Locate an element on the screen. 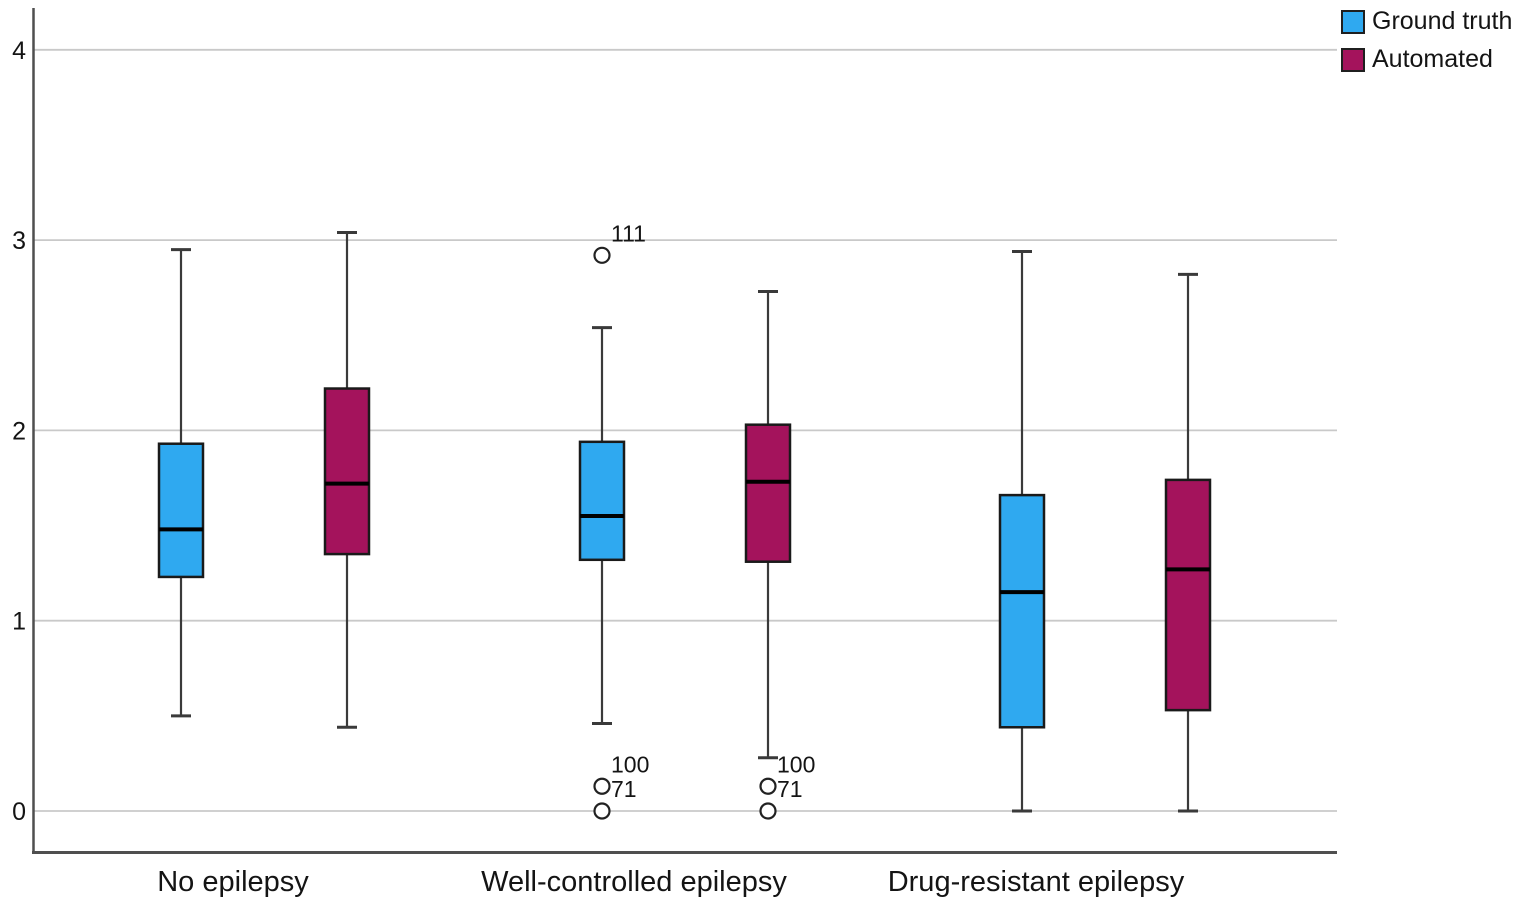  y-tick-label-3: 3 is located at coordinates (19, 241).